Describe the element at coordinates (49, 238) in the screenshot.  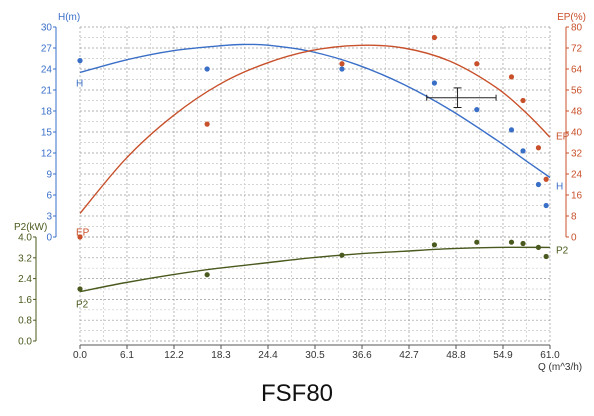
I see `h-axis-tick-label: 0` at that location.